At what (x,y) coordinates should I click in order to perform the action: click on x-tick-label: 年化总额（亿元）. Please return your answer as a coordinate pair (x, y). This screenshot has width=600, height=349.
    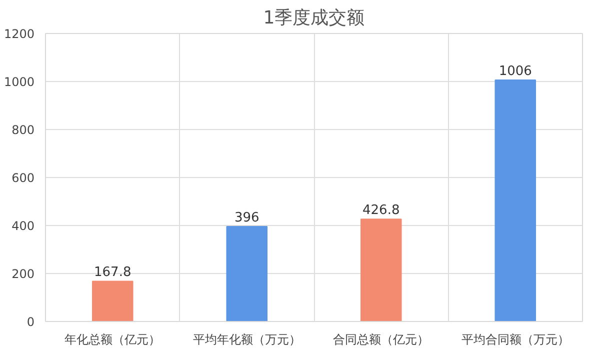
    Looking at the image, I should click on (112, 339).